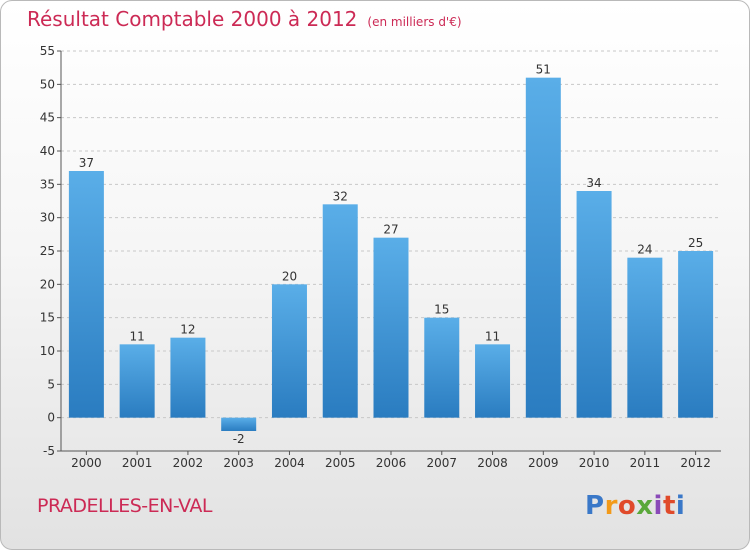 Image resolution: width=750 pixels, height=550 pixels. I want to click on title-text: Résultat Comptable 2000 à 2012, so click(192, 19).